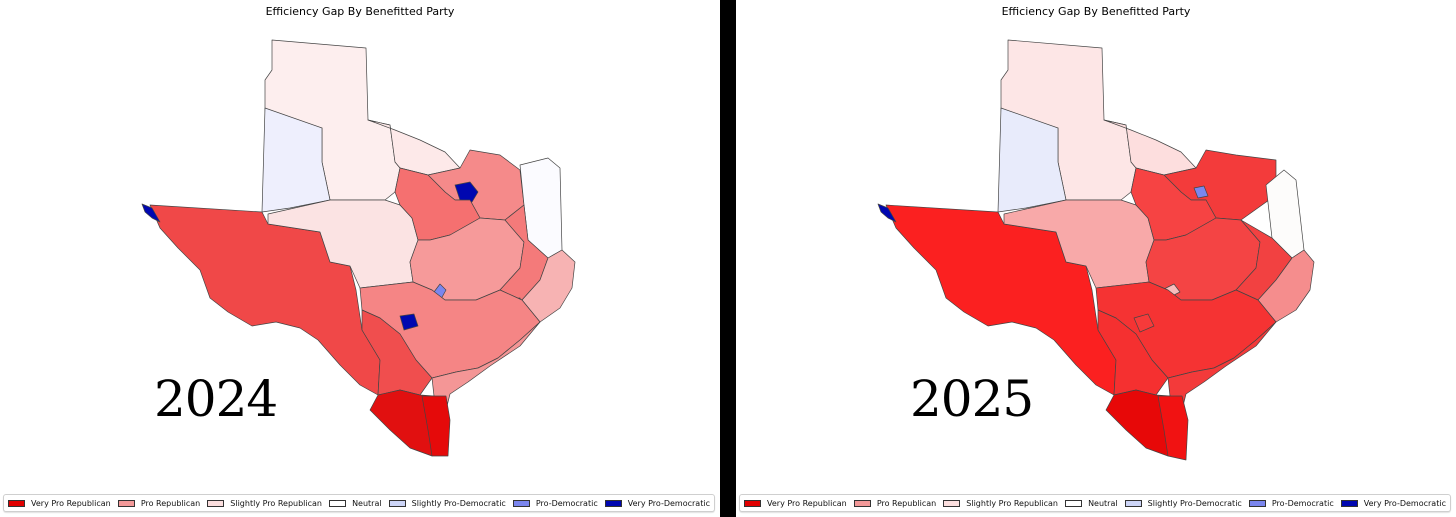 This screenshot has width=1456, height=517. Describe the element at coordinates (1144, 323) in the screenshot. I see `region-san-antonio: Very Pro Republican` at that location.